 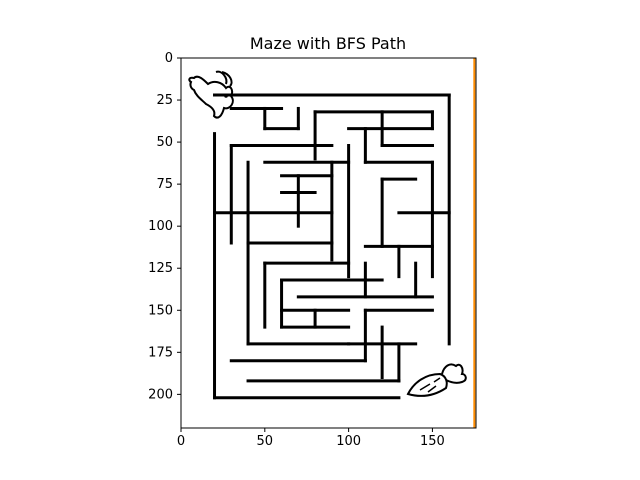 I want to click on x-tick-label: 100, so click(x=348, y=441).